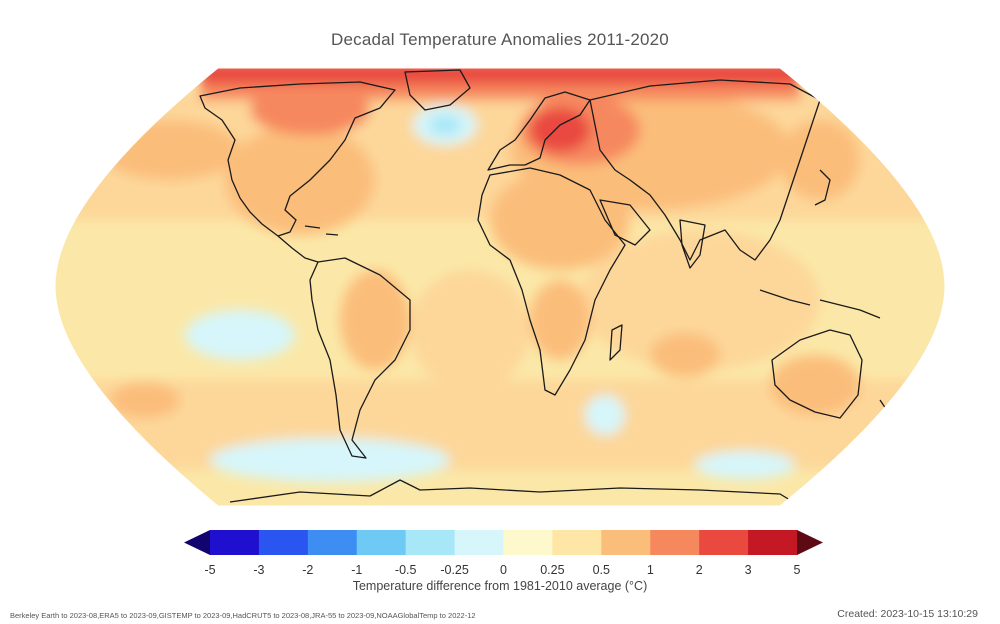  What do you see at coordinates (797, 570) in the screenshot?
I see `colorbar-tick-label: 5` at bounding box center [797, 570].